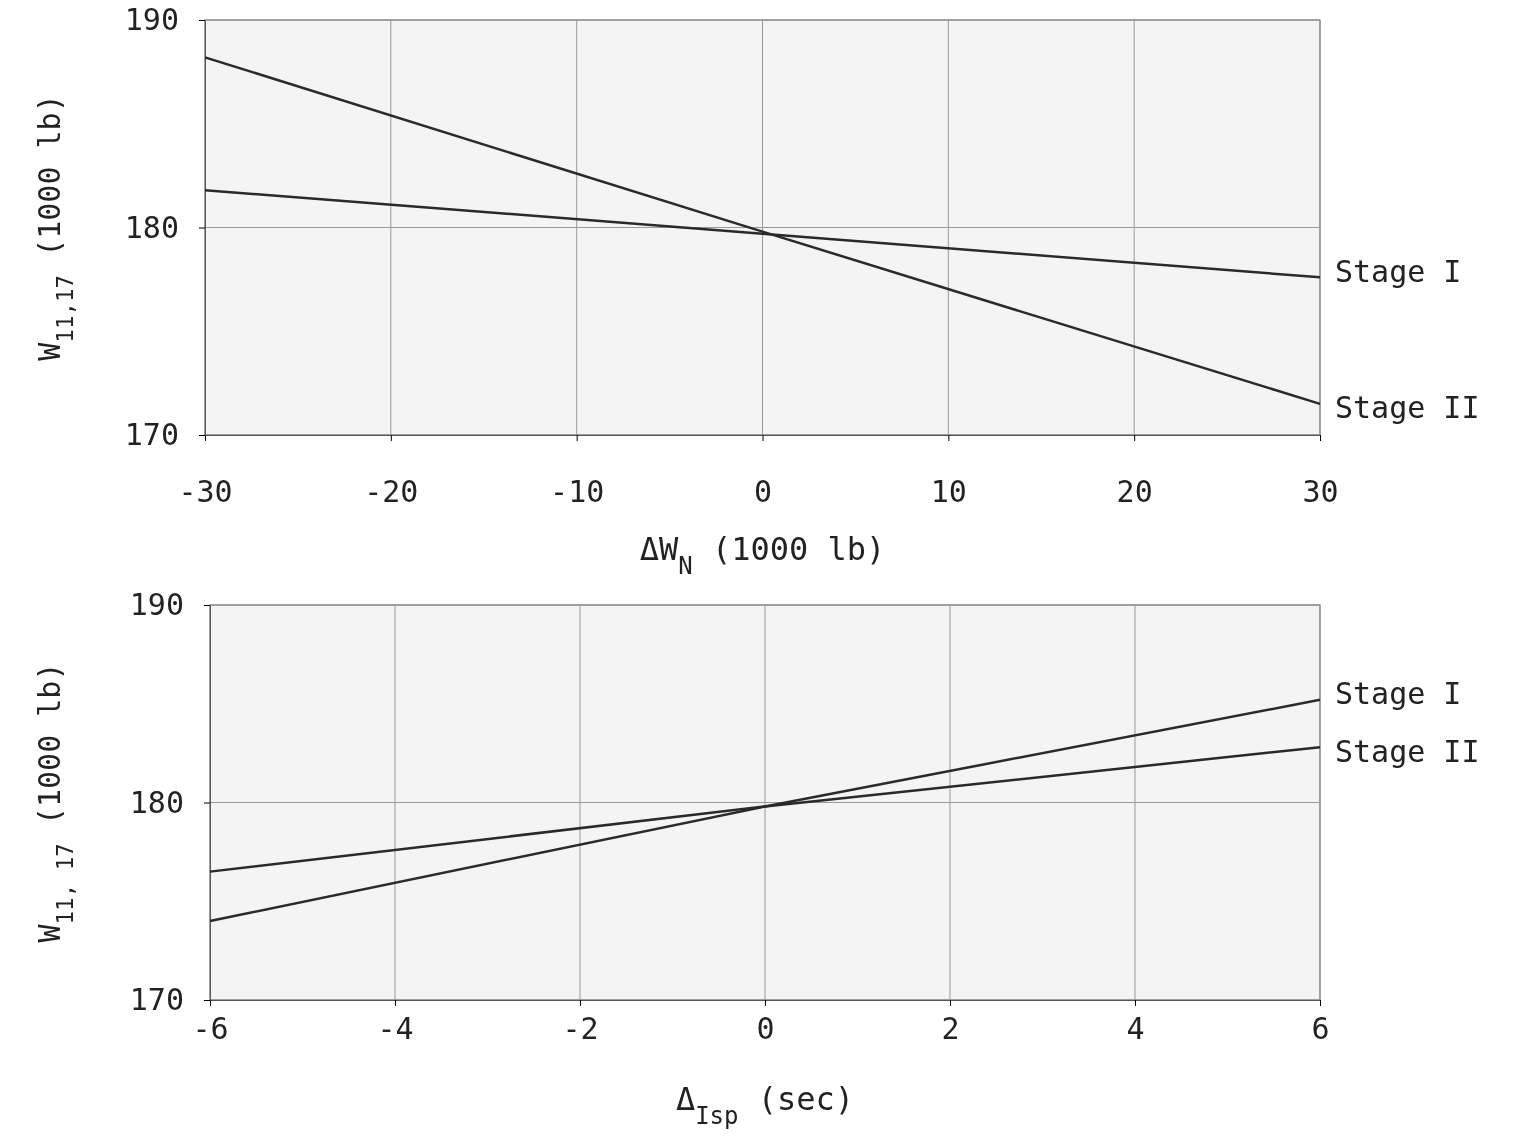 The image size is (1529, 1140). I want to click on x-axis-title: Δ$_{Isp}$ (sec), so click(765, 1105).